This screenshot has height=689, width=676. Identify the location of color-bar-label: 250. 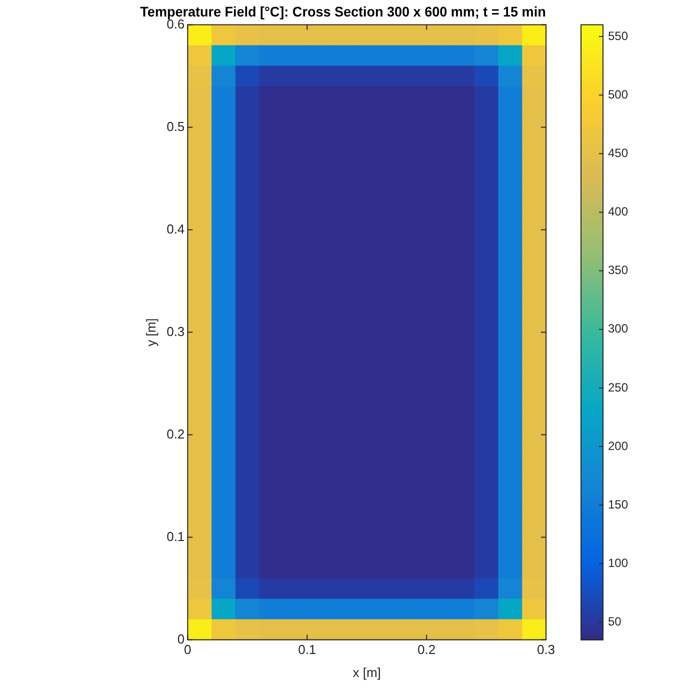
(618, 387).